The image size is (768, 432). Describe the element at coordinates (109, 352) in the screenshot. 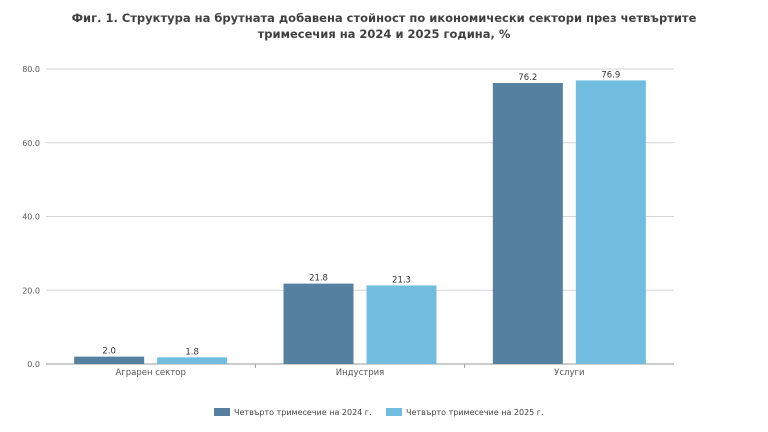

I see `data-label: 2.0` at that location.